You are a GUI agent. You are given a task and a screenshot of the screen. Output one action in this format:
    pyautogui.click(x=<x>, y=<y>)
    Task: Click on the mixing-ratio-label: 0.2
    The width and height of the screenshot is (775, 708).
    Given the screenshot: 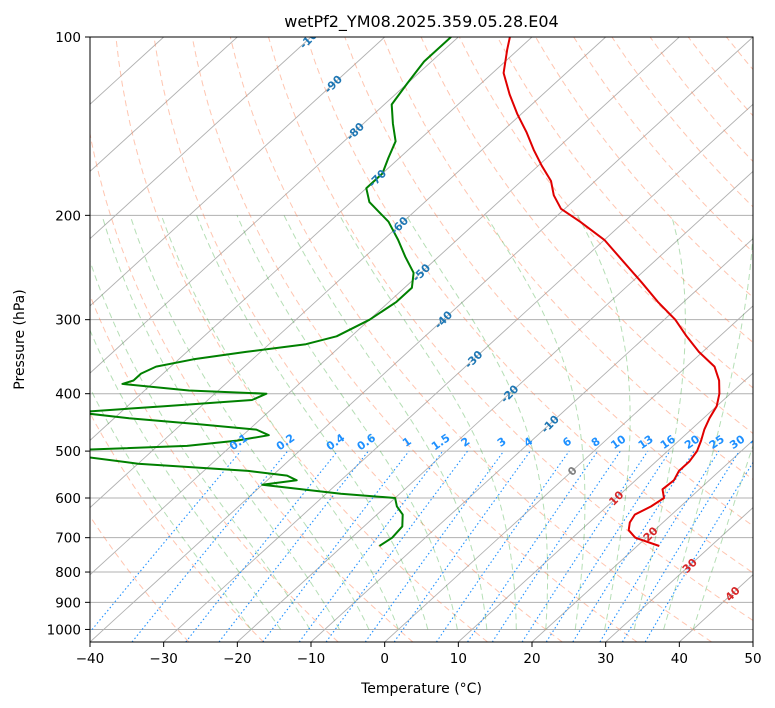 What is the action you would take?
    pyautogui.click(x=285, y=442)
    